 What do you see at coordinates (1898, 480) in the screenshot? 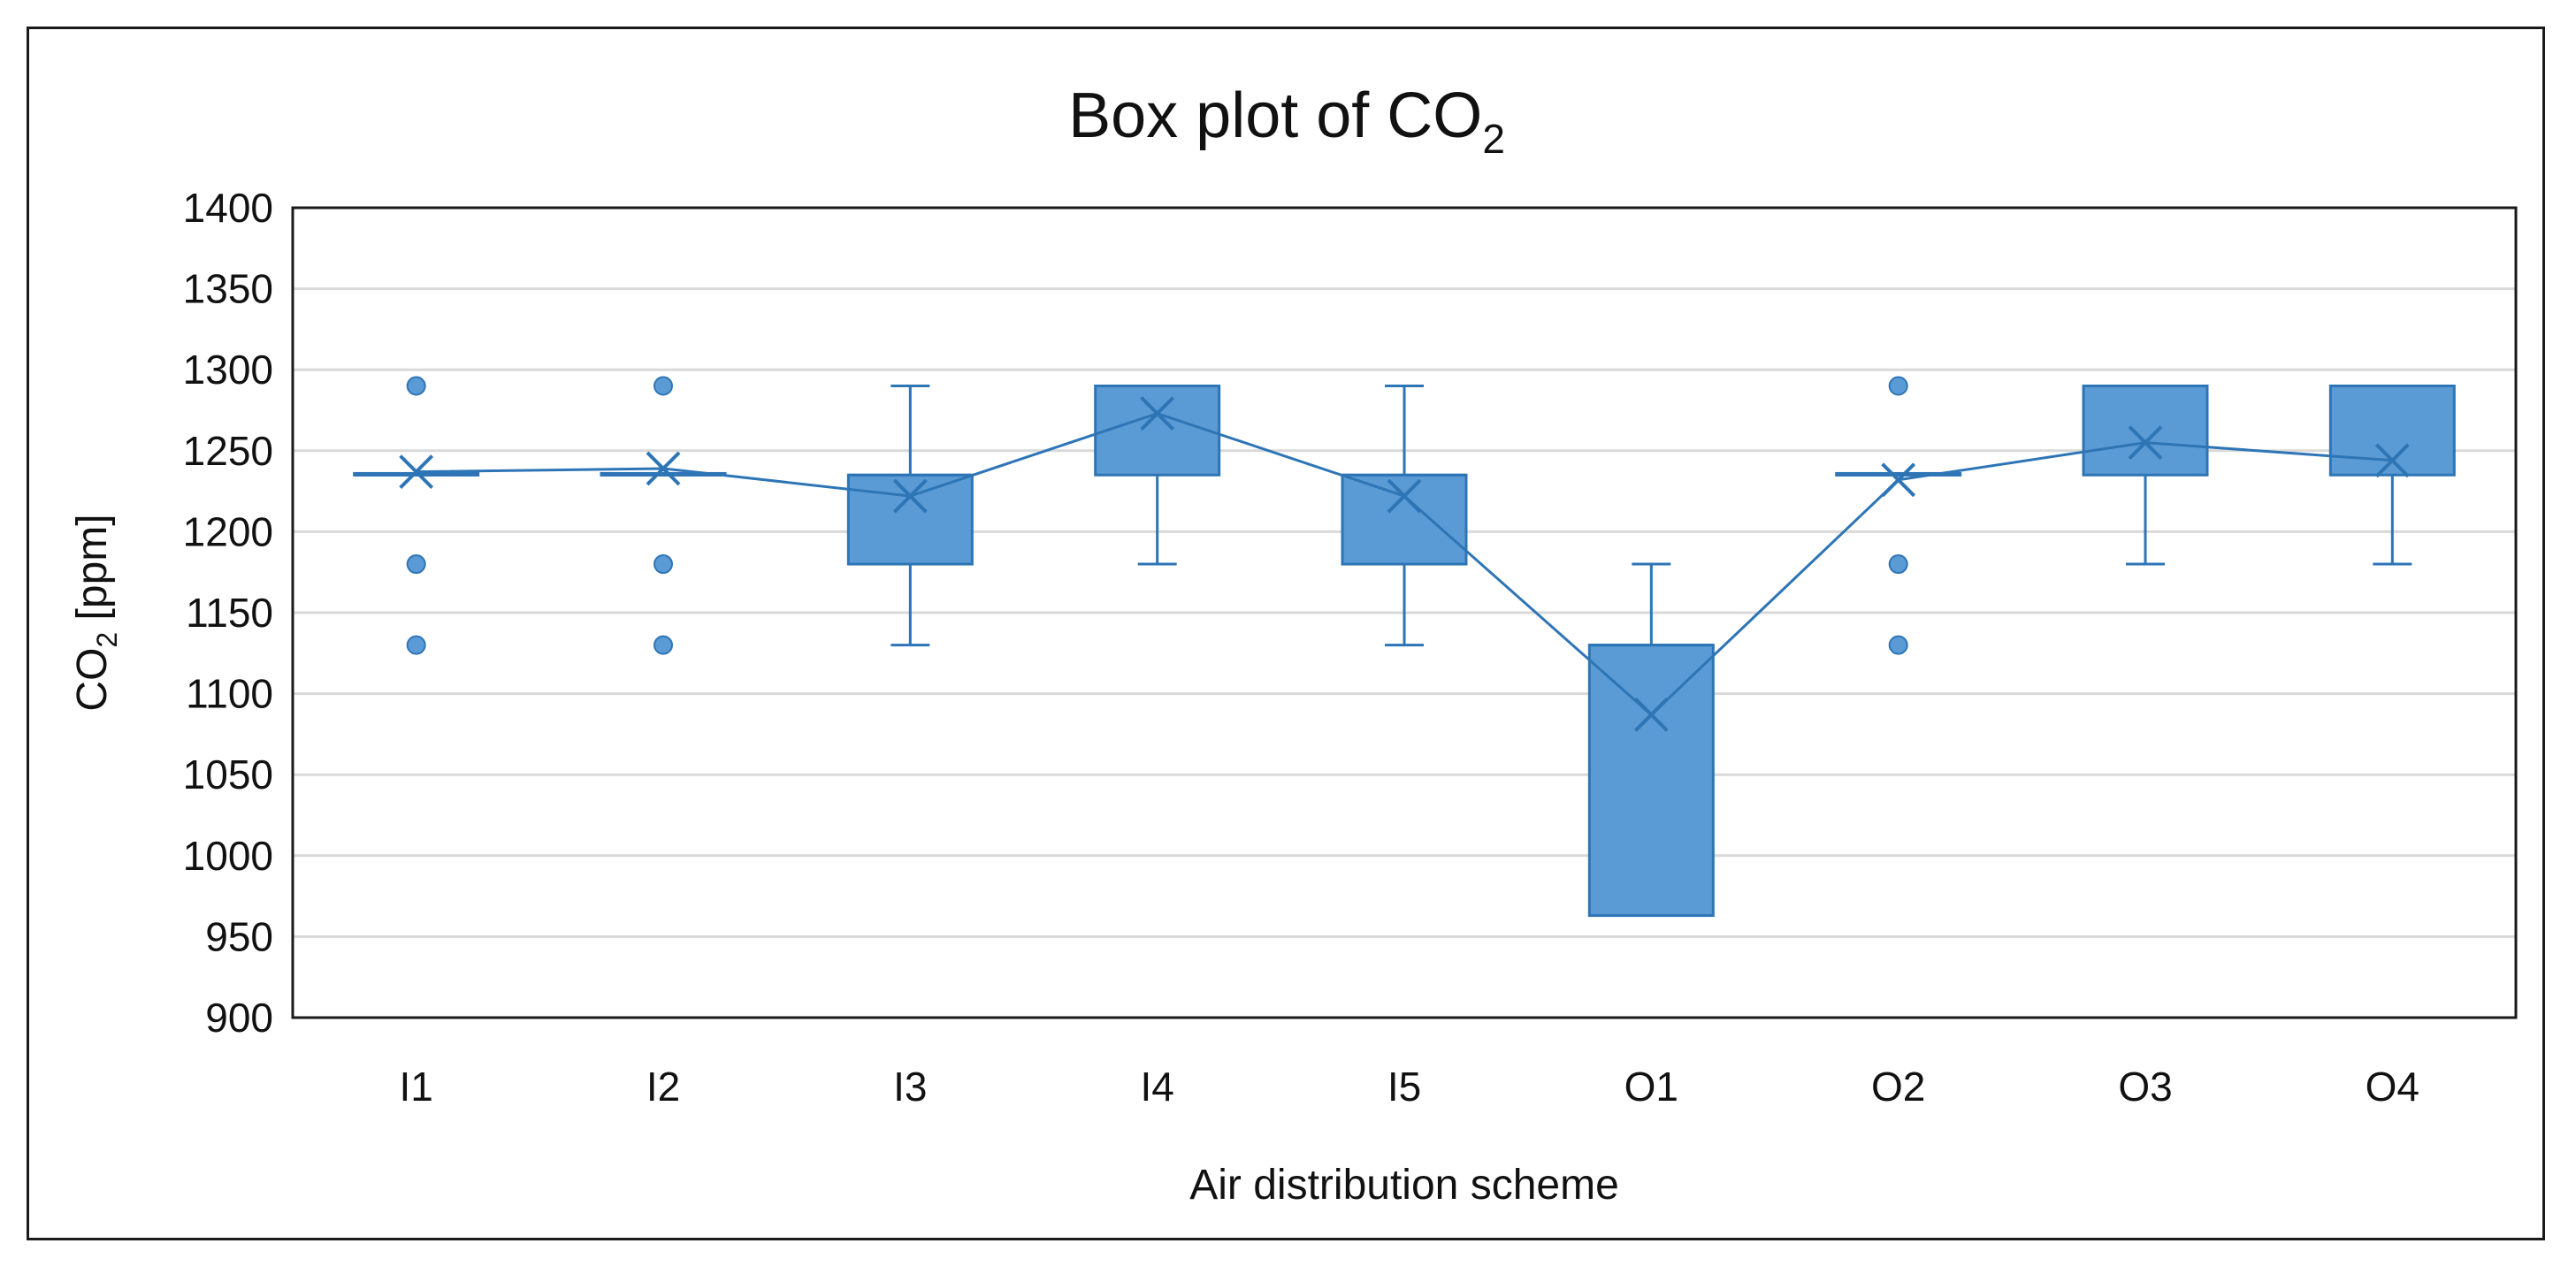
I see `mean-marker-O2` at bounding box center [1898, 480].